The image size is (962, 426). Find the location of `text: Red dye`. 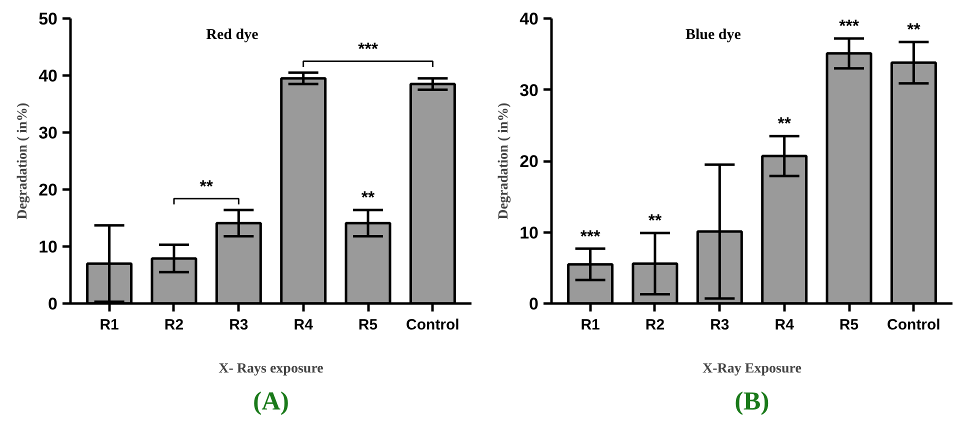

text: Red dye is located at coordinates (232, 35).